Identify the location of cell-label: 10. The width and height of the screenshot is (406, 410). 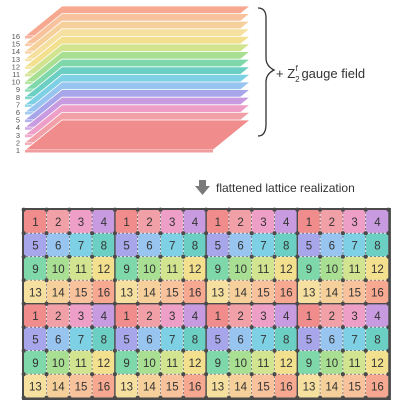
(240, 364).